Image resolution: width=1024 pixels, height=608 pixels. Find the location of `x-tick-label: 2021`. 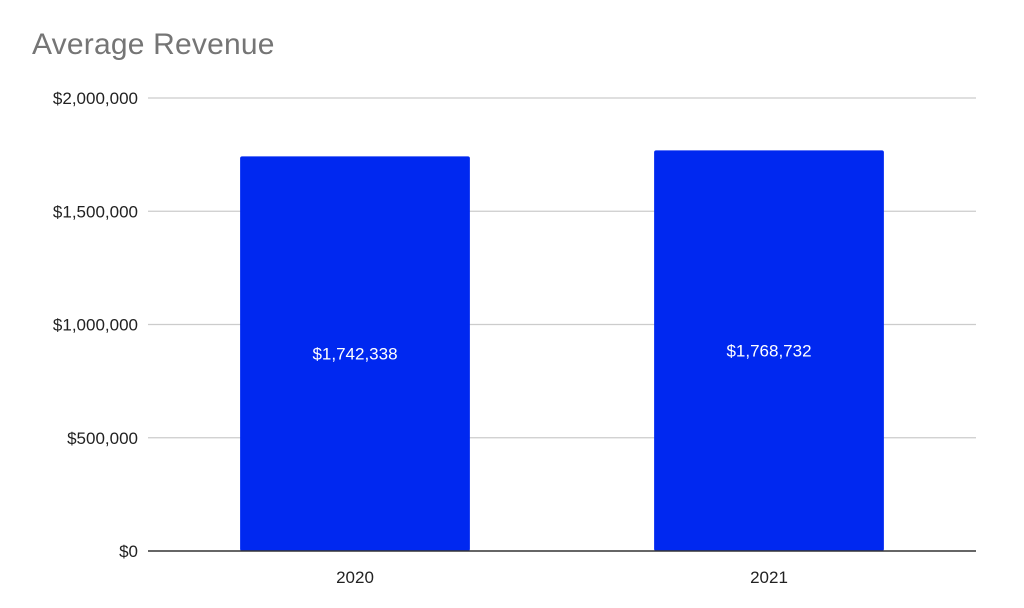

x-tick-label: 2021 is located at coordinates (769, 577).